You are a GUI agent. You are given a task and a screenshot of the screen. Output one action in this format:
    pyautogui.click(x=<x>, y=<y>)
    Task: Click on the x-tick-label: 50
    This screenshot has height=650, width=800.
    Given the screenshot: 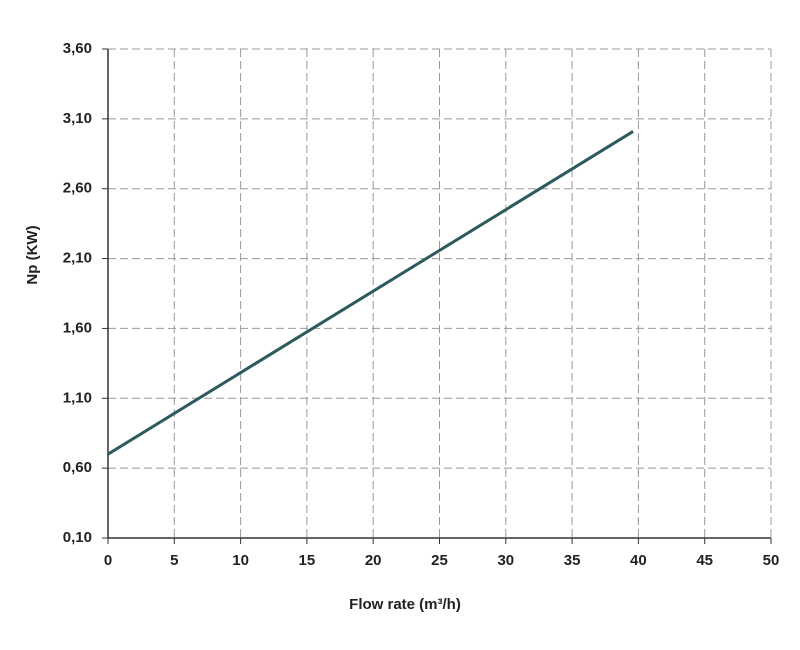 What is the action you would take?
    pyautogui.click(x=771, y=560)
    